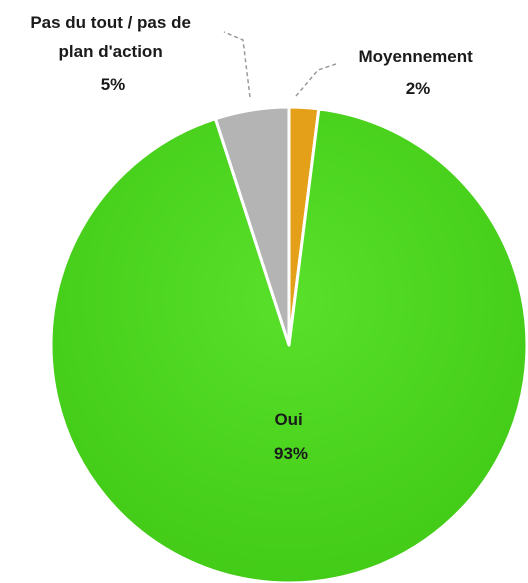  I want to click on leader-line-moyennement, so click(316, 80).